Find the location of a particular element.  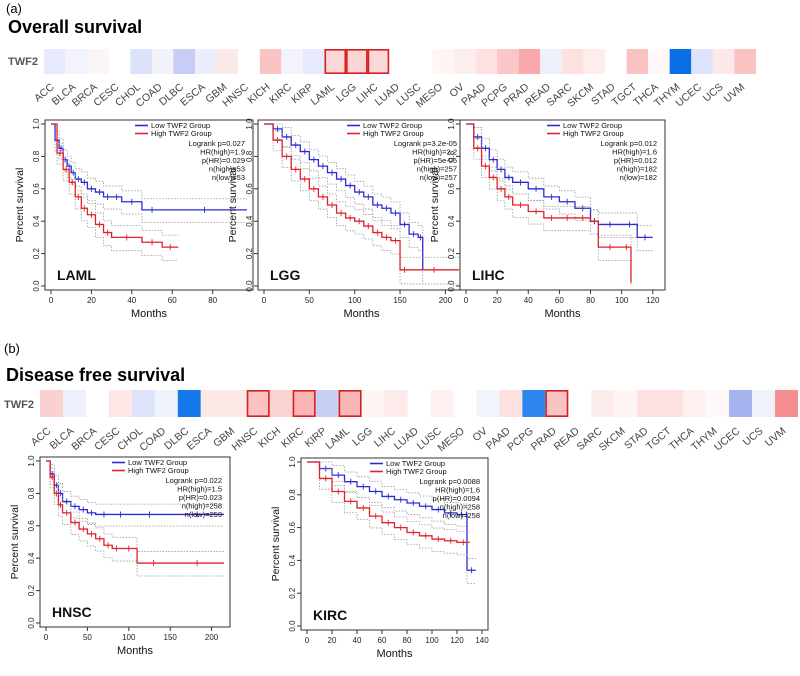

heatmap-cell-hnsc is located at coordinates (258, 403).